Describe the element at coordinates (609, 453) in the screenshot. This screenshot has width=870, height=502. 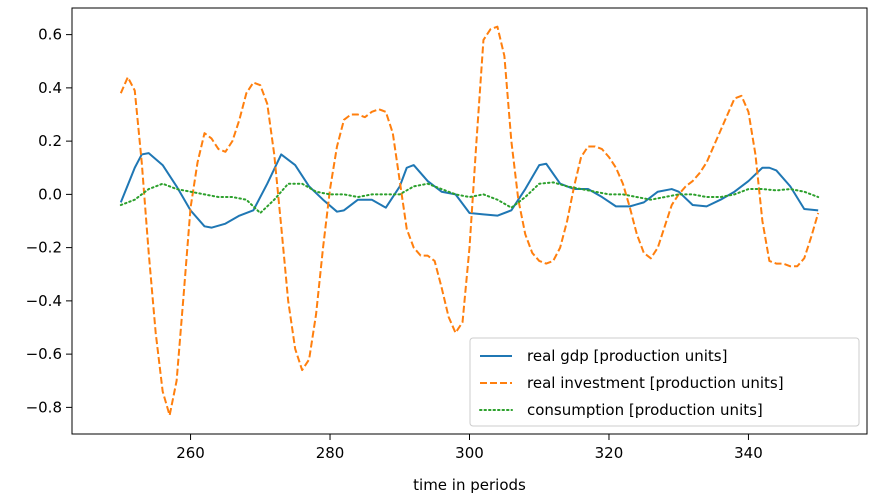
I see `x-tick-label: 320` at that location.